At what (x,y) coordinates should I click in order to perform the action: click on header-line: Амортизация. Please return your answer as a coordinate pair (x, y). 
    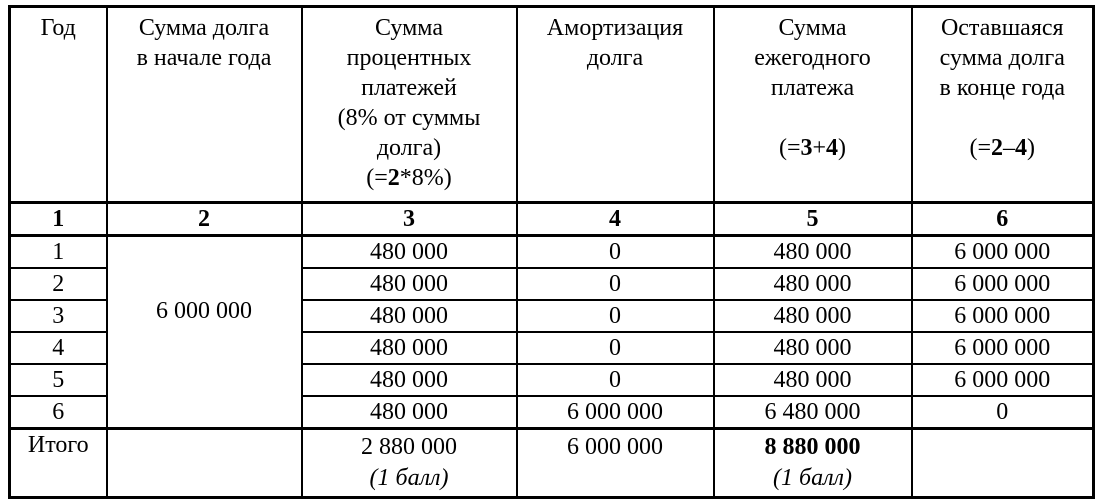
    Looking at the image, I should click on (615, 28).